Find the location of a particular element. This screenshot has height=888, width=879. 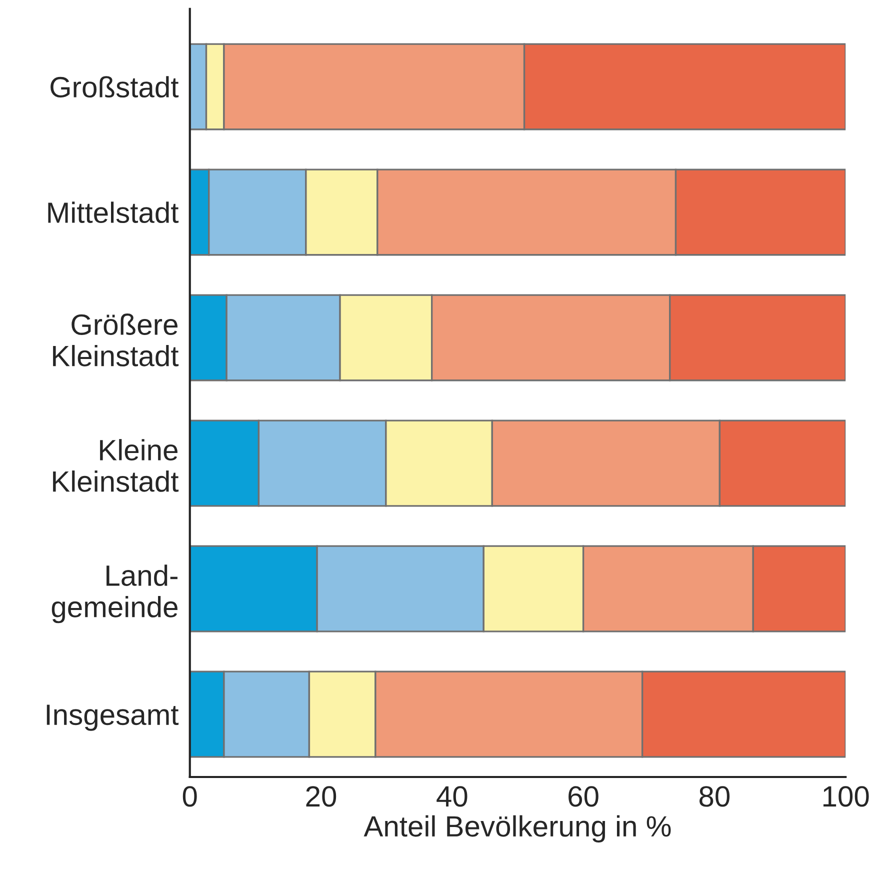

x-axis-title: Anteil Bevölkerung in % is located at coordinates (517, 828).